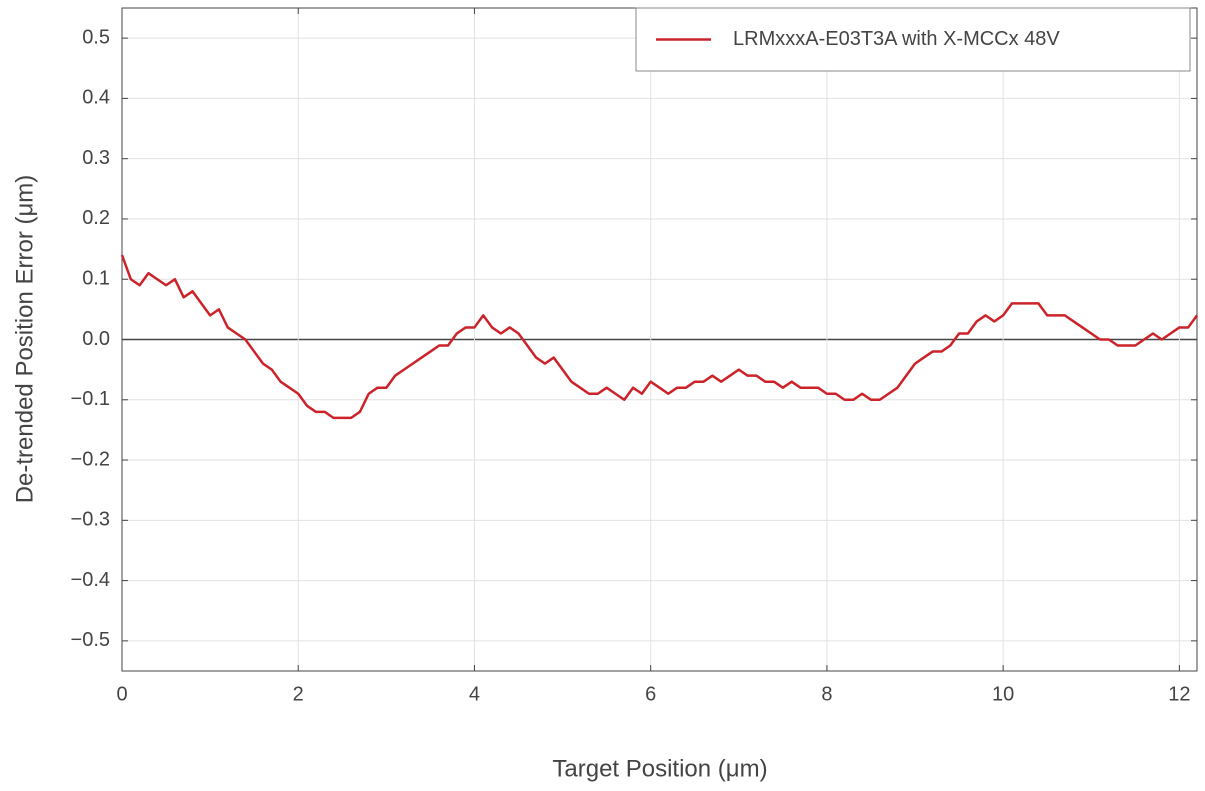 Image resolution: width=1205 pixels, height=791 pixels. Describe the element at coordinates (1179, 694) in the screenshot. I see `x-tick-label: 12` at that location.